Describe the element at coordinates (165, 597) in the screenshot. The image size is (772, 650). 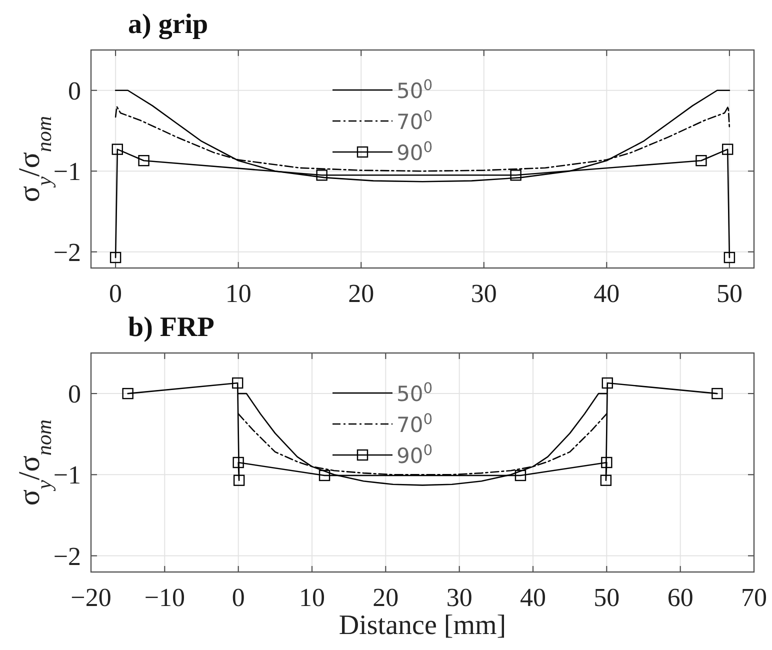
I see `x-tick-label: −10` at that location.